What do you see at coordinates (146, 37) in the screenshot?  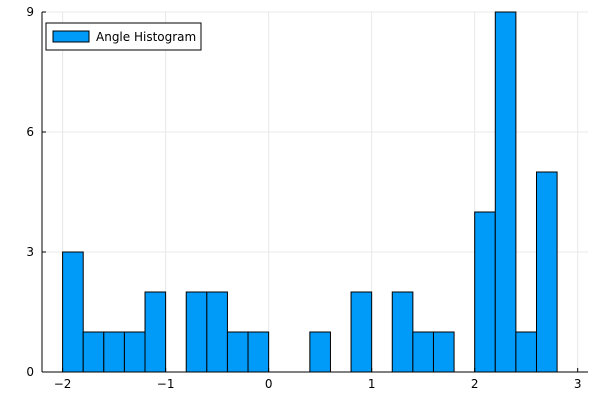 I see `legend-label: Angle Histogram` at bounding box center [146, 37].